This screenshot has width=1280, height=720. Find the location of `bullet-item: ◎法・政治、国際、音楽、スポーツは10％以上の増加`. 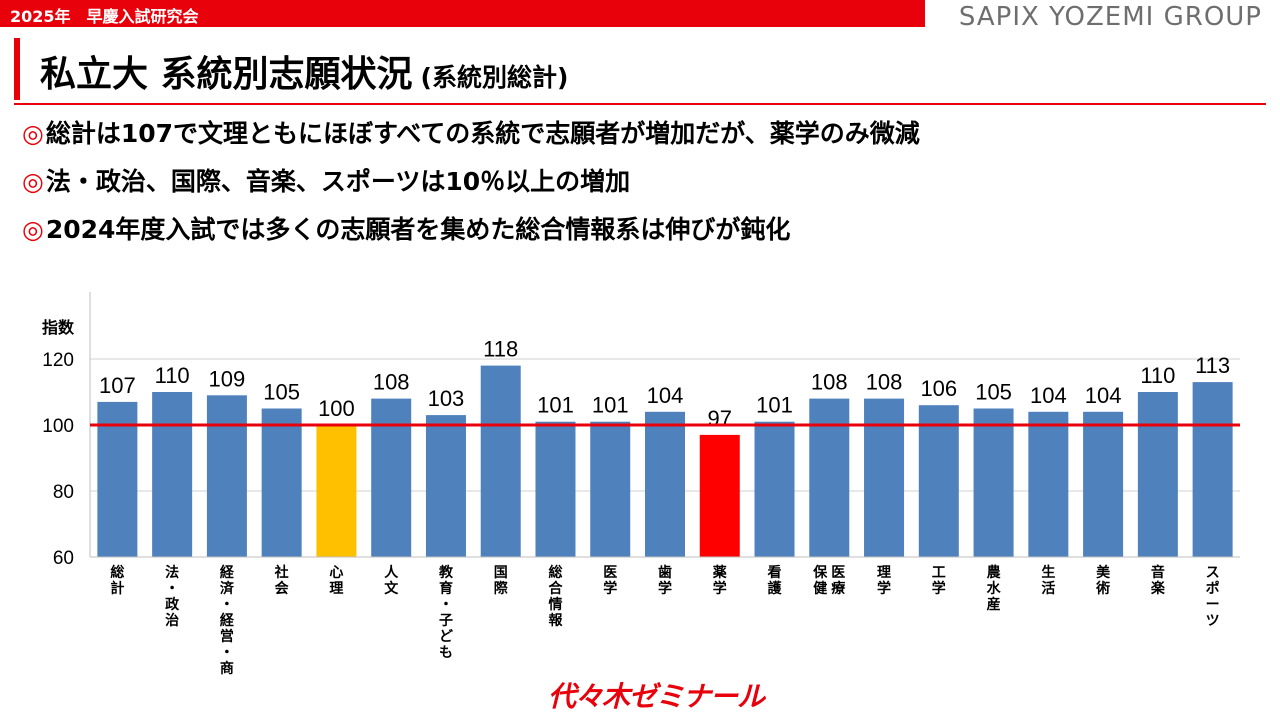

bullet-item: ◎法・政治、国際、音楽、スポーツは10％以上の増加 is located at coordinates (471, 182).